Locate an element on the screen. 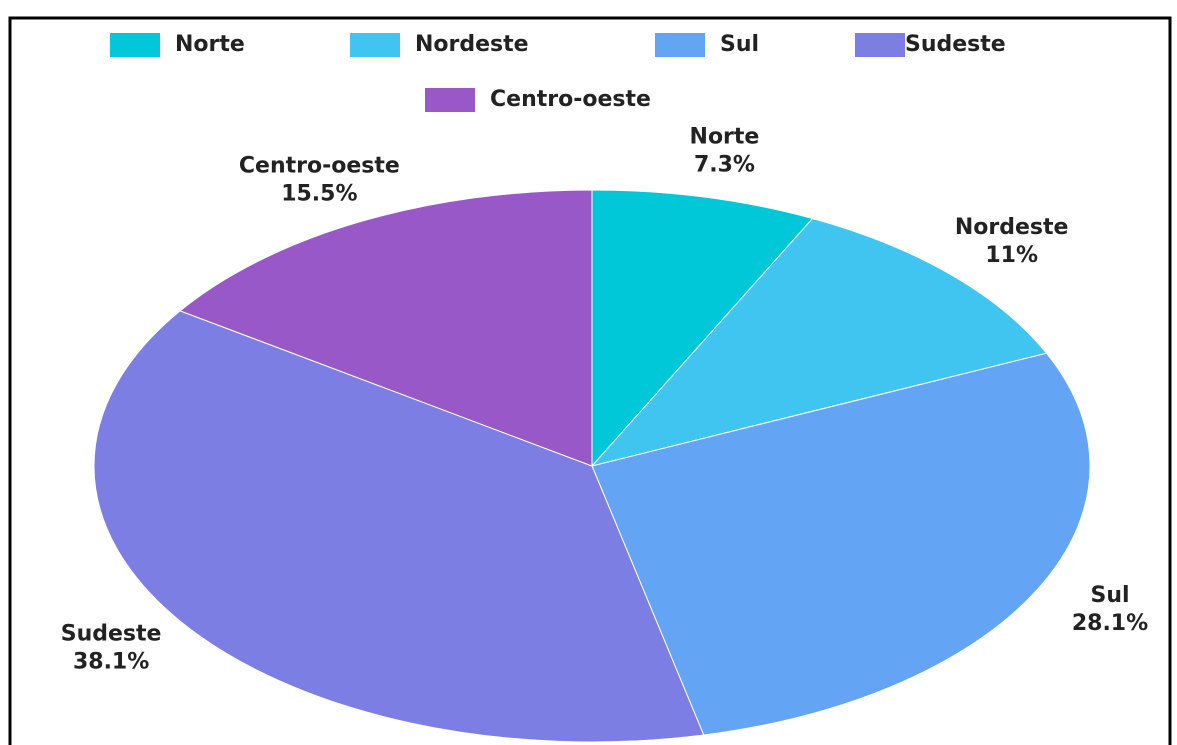 This screenshot has width=1177, height=745. slice-value: 28.1% is located at coordinates (1110, 623).